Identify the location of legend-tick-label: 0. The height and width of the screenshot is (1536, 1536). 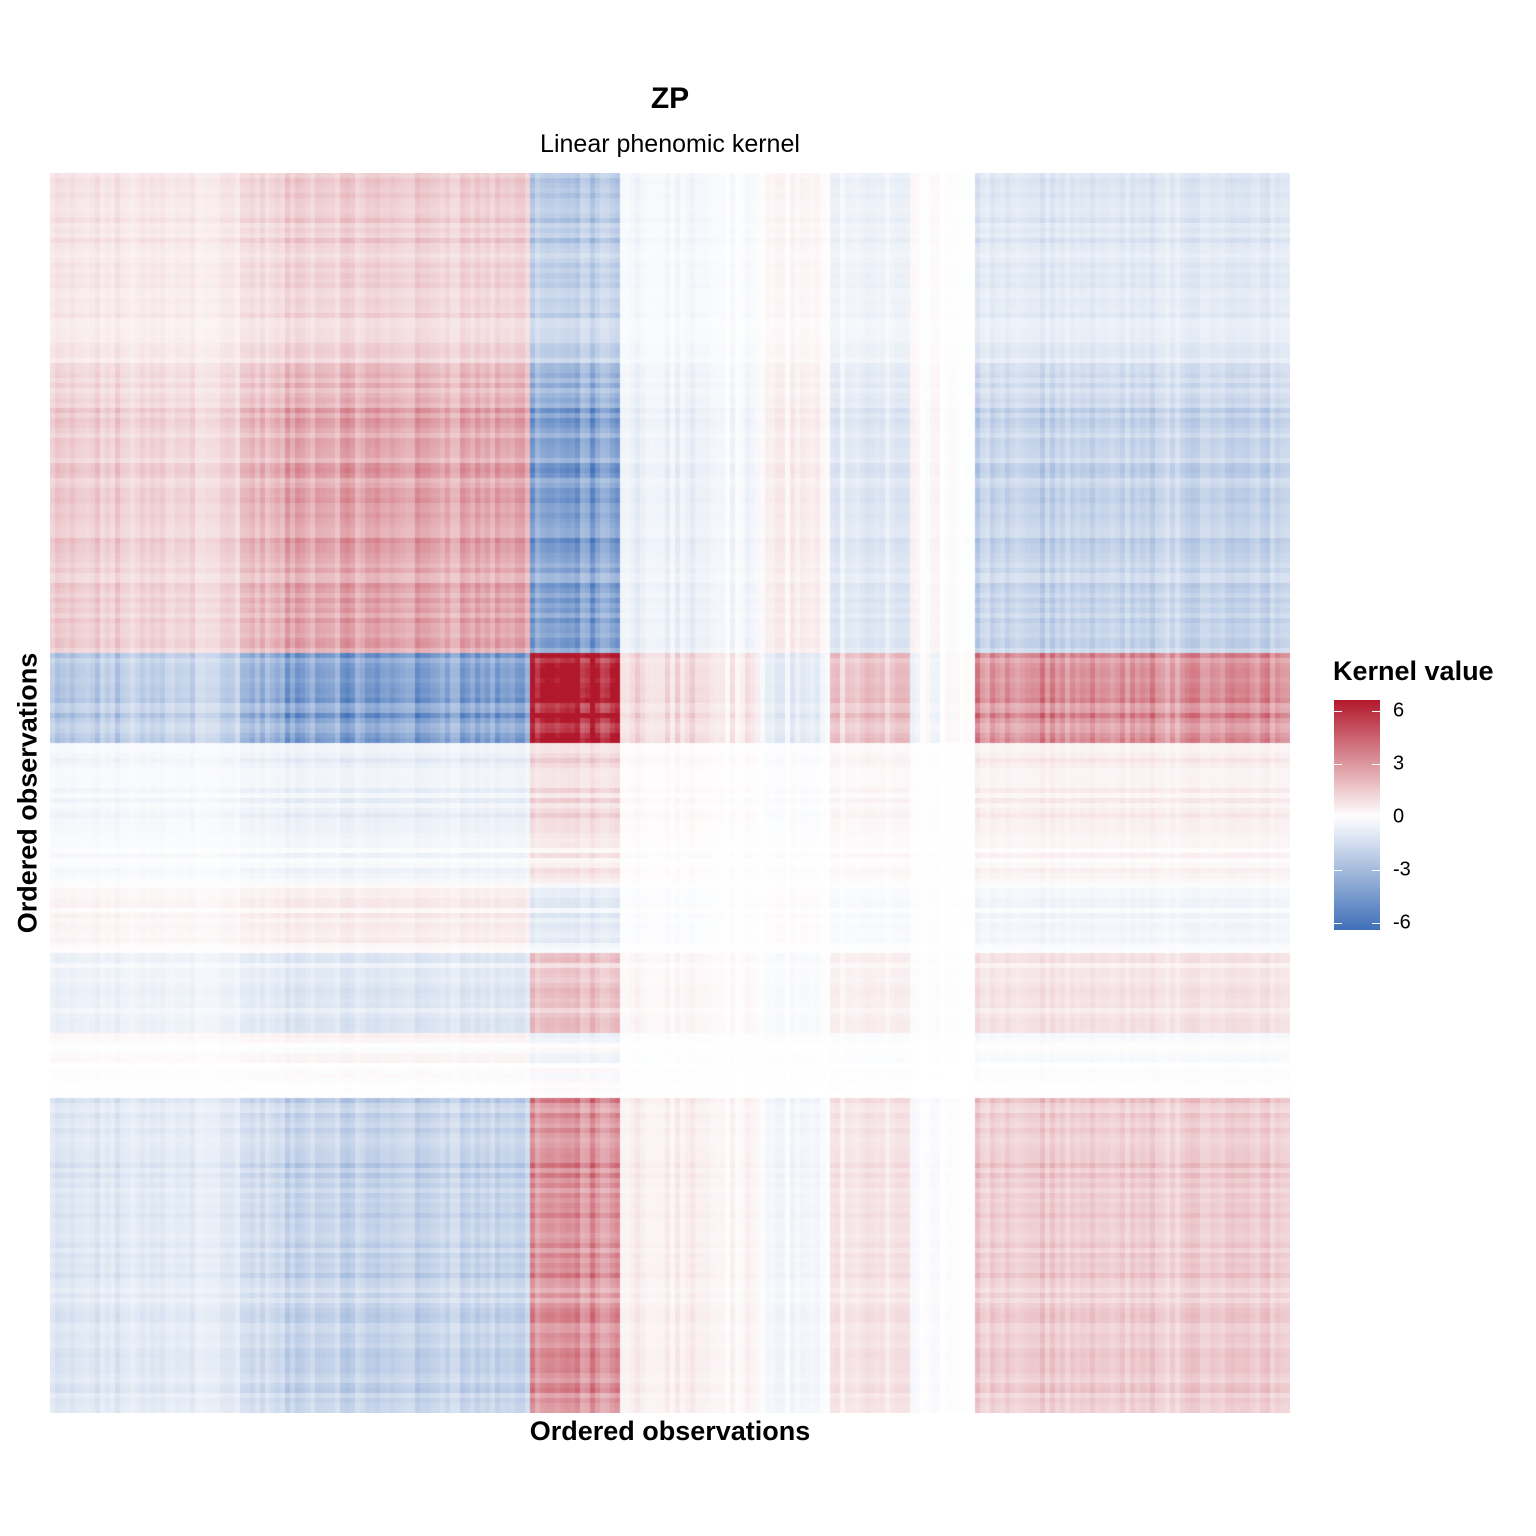
(1399, 816).